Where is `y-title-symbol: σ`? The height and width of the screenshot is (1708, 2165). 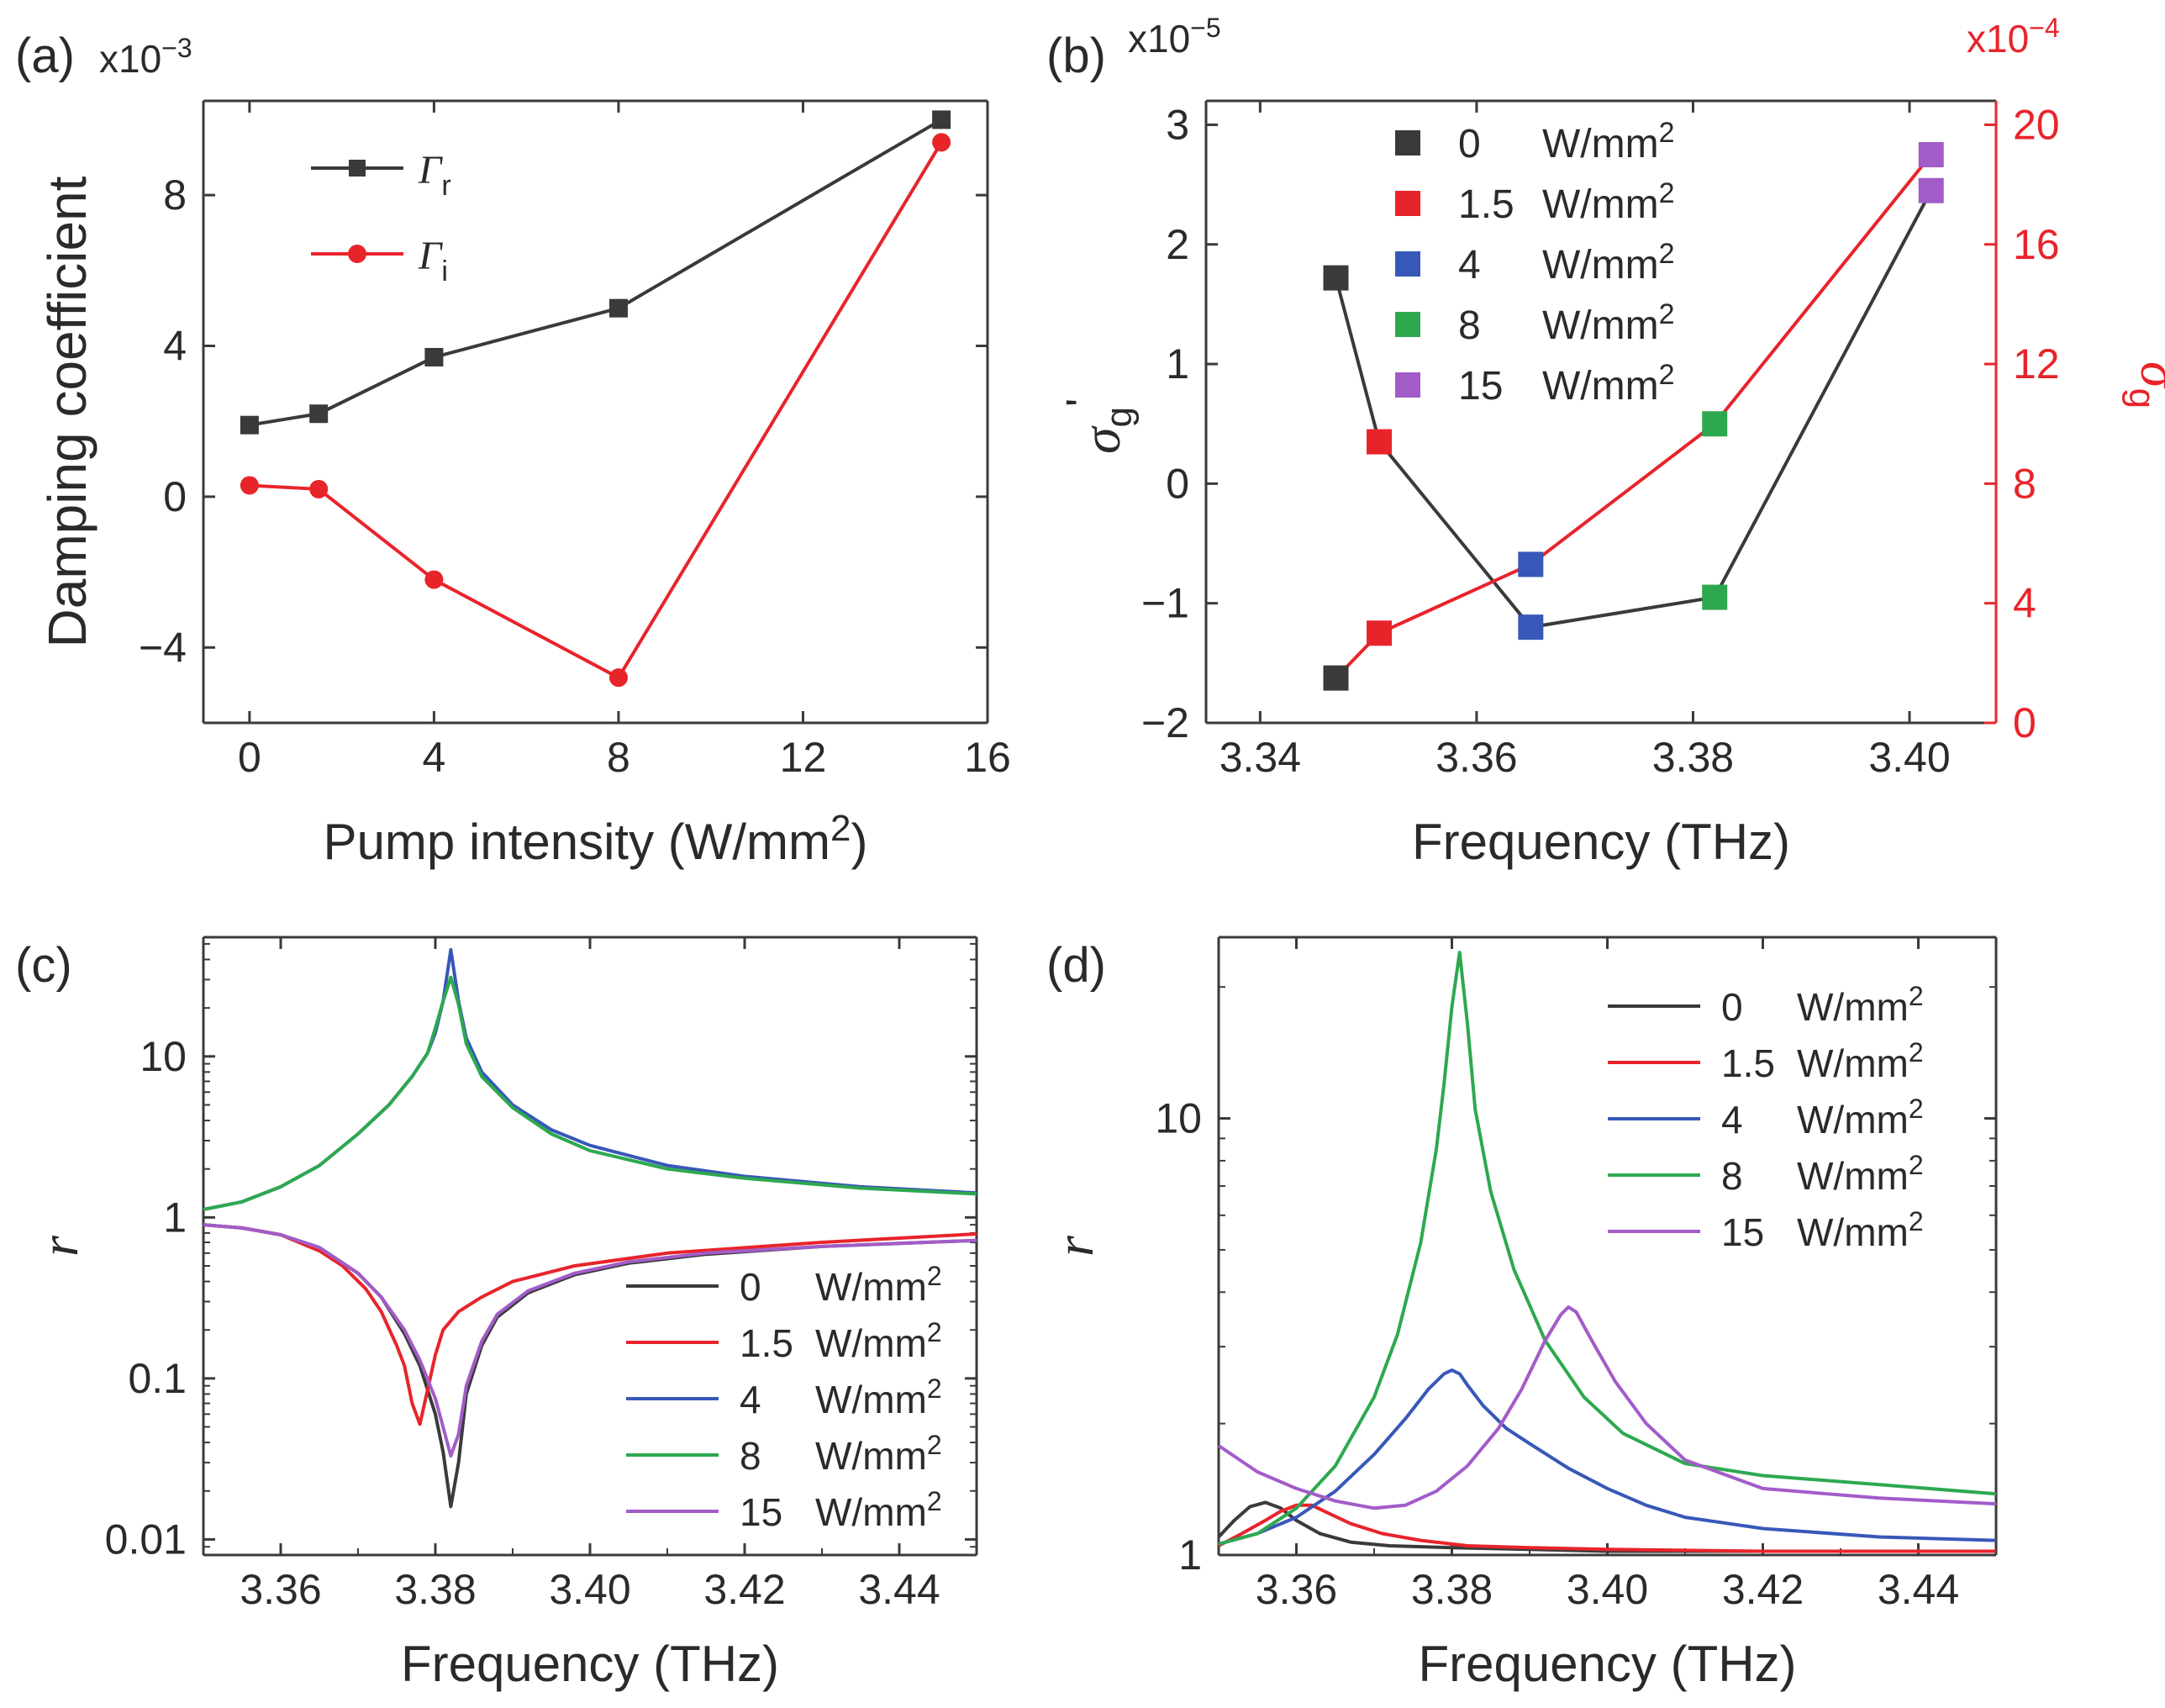 y-title-symbol: σ is located at coordinates (2148, 375).